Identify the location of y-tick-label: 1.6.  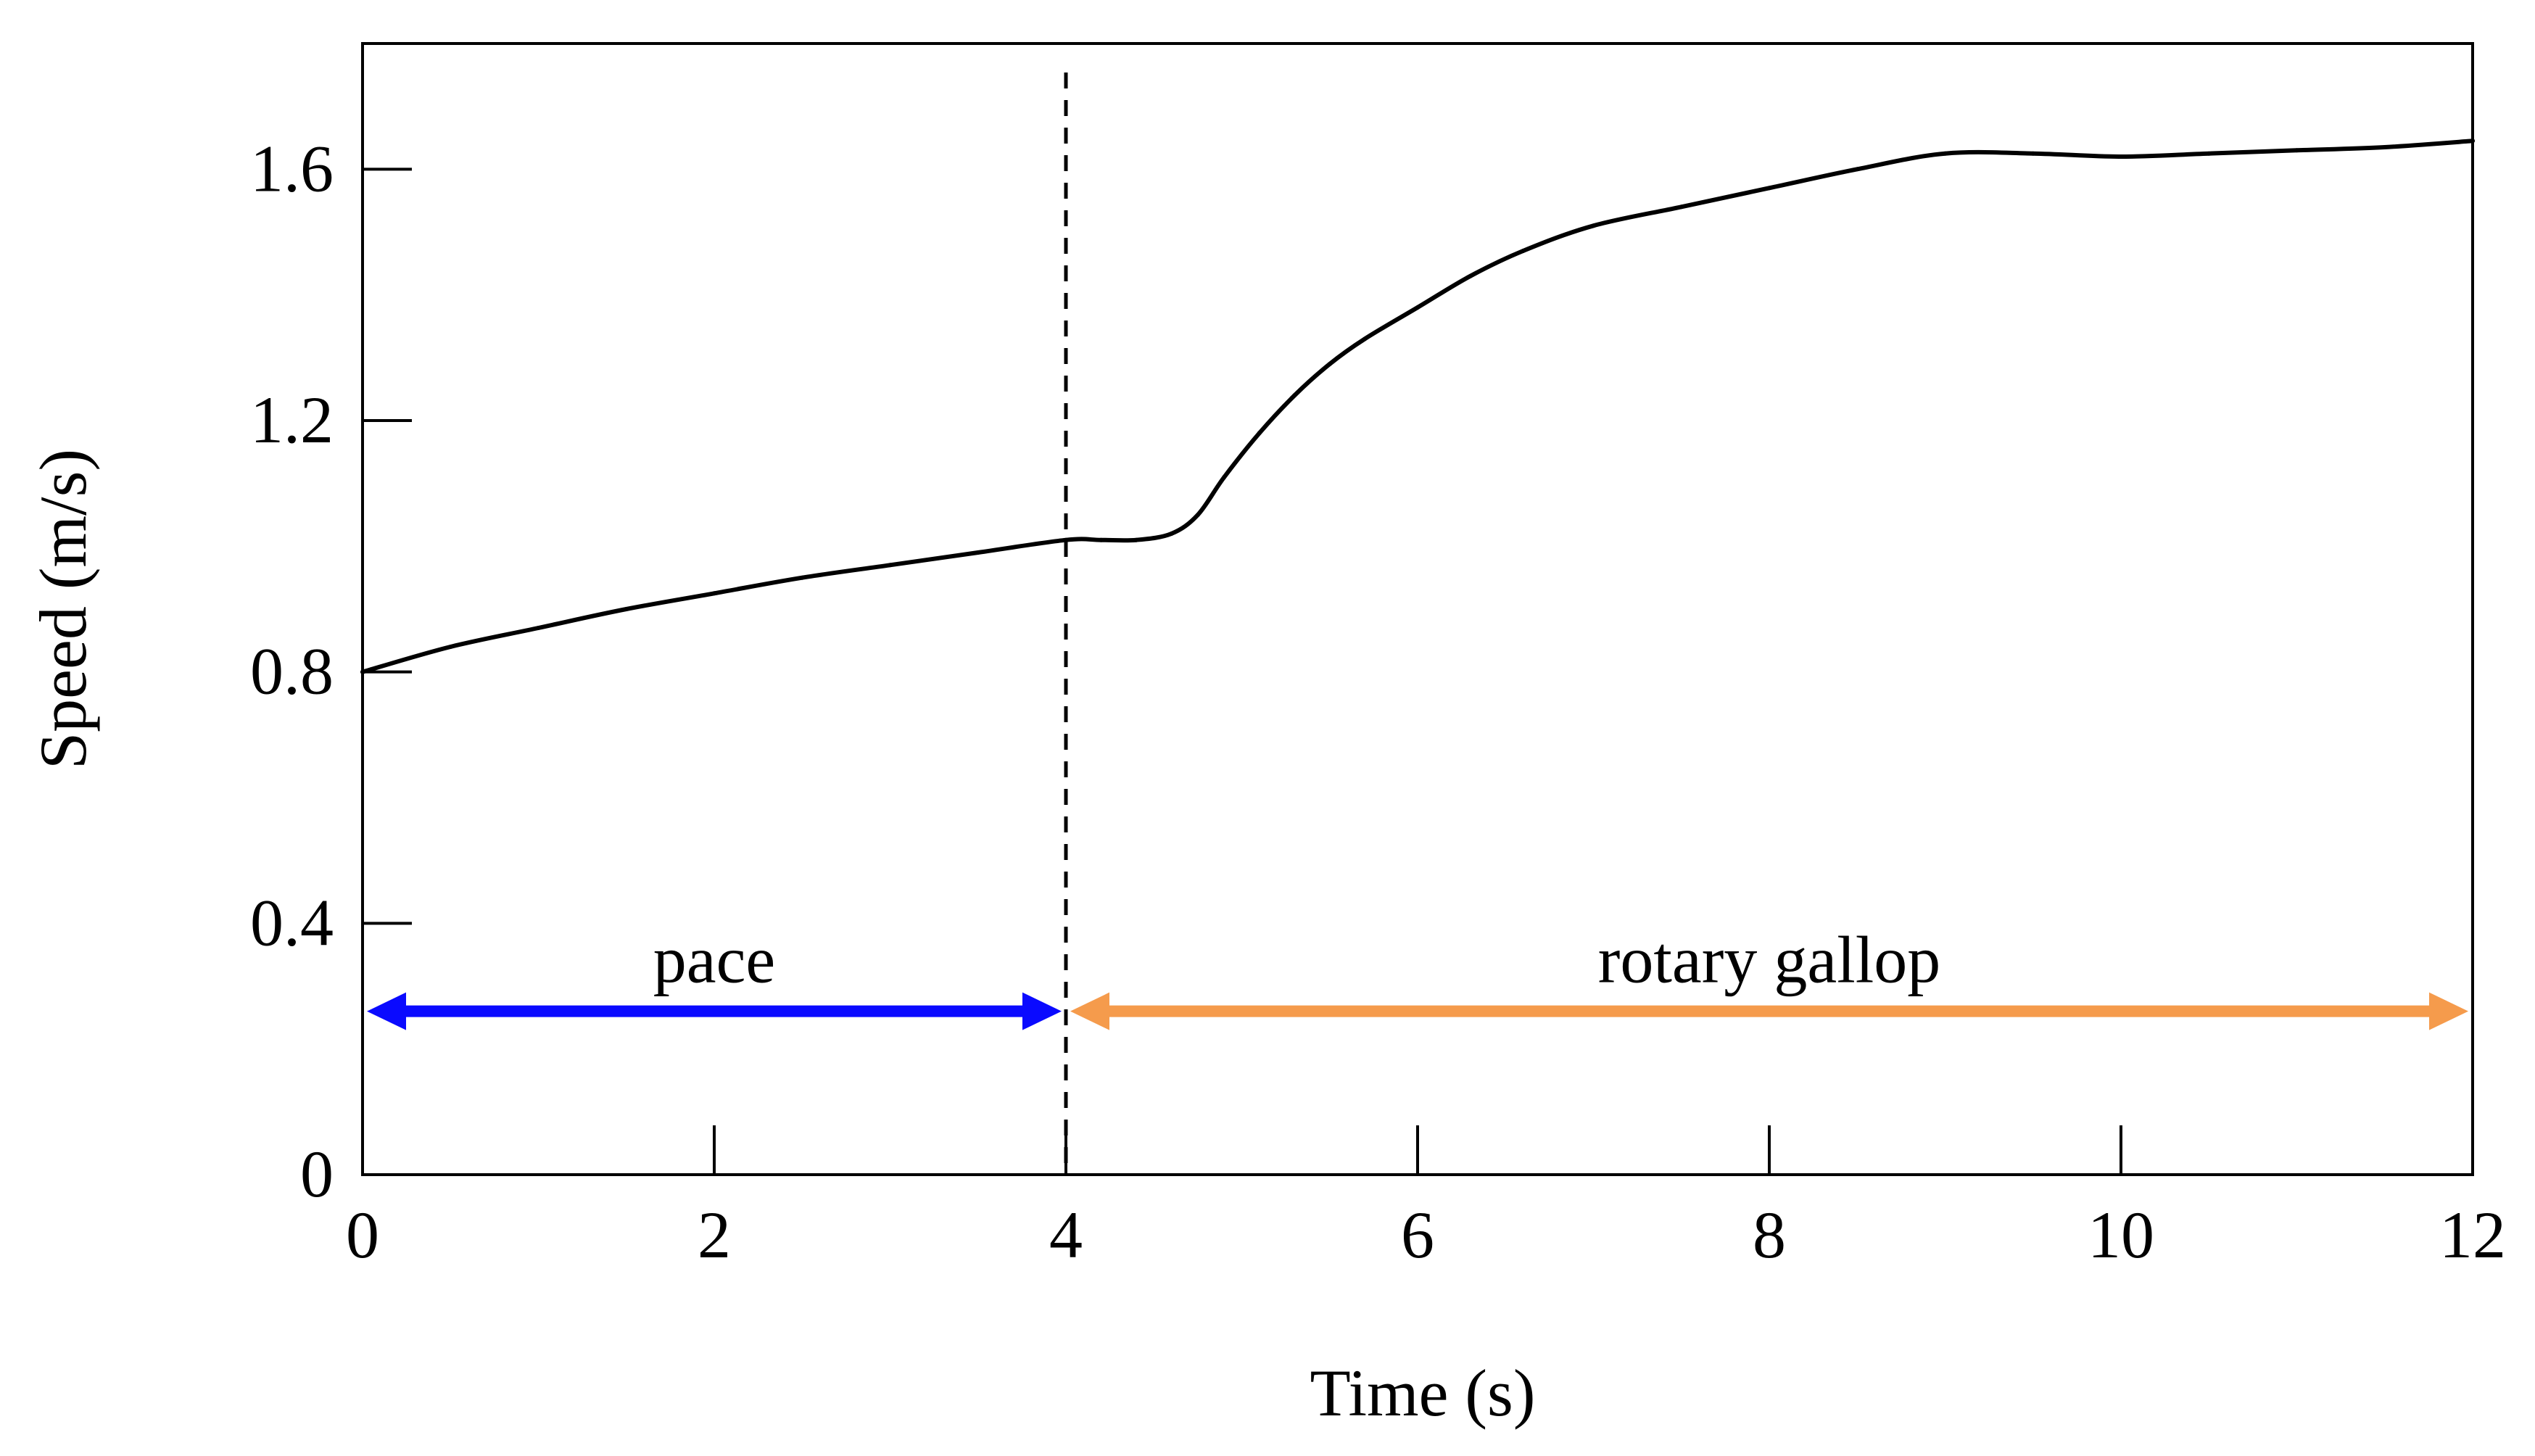
(292, 168).